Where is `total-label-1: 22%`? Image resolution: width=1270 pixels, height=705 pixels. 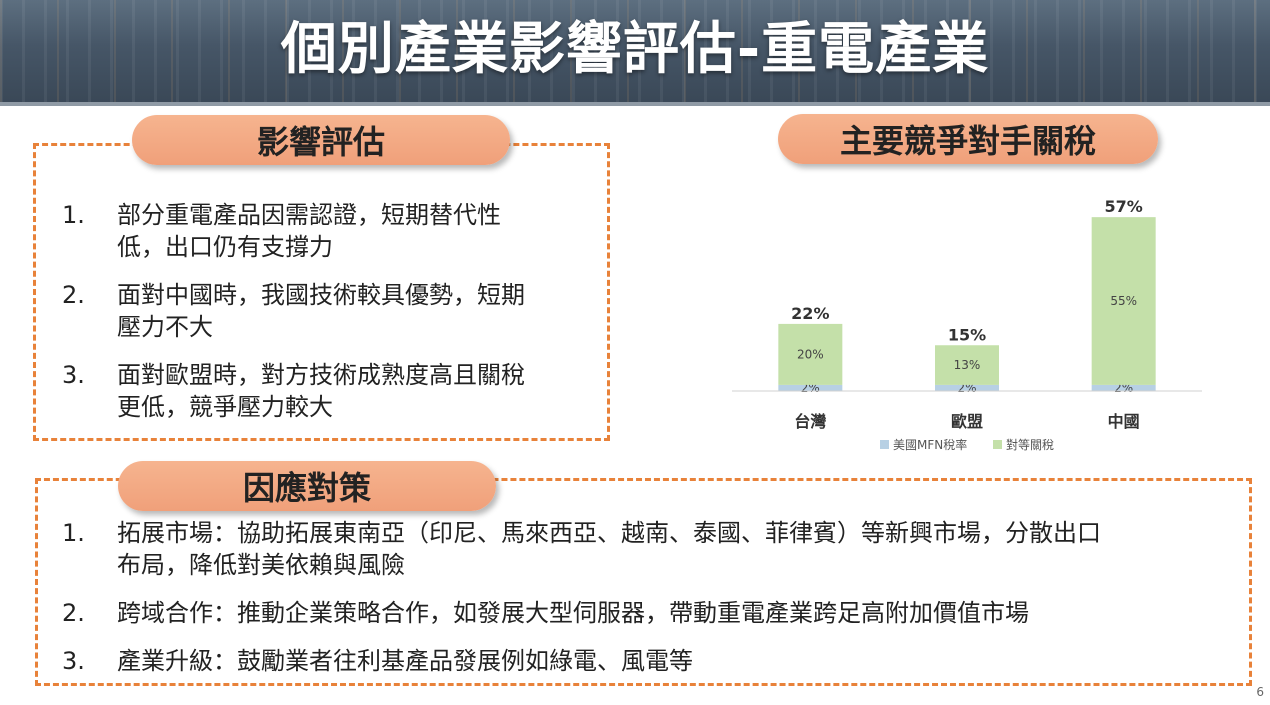 total-label-1: 22% is located at coordinates (810, 313).